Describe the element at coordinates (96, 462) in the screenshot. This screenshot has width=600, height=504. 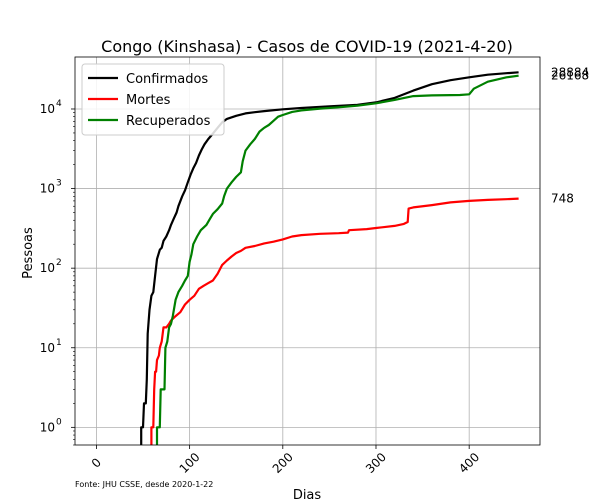
I see `x-tick-label: 0` at that location.